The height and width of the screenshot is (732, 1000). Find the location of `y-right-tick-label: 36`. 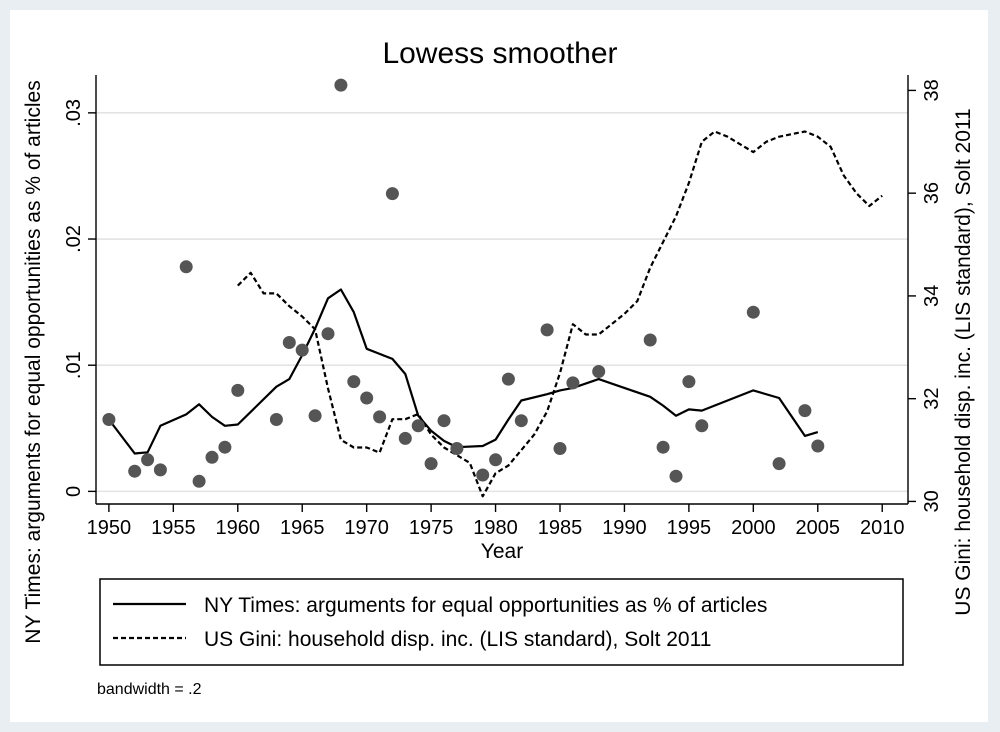

y-right-tick-label: 36 is located at coordinates (932, 193).